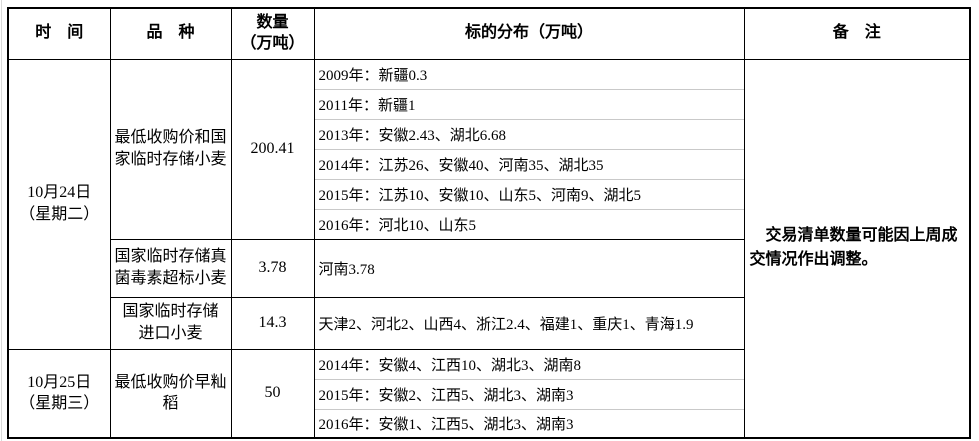 The height and width of the screenshot is (441, 979). Describe the element at coordinates (170, 268) in the screenshot. I see `cell-variety-mycotoxin-wheat: 国家临时存储真 菌毒素超标小麦` at that location.